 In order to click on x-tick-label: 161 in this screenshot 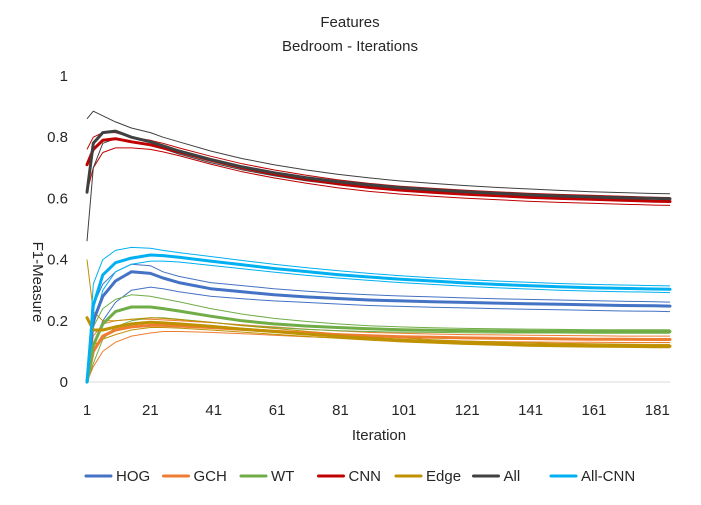, I will do `click(593, 410)`.